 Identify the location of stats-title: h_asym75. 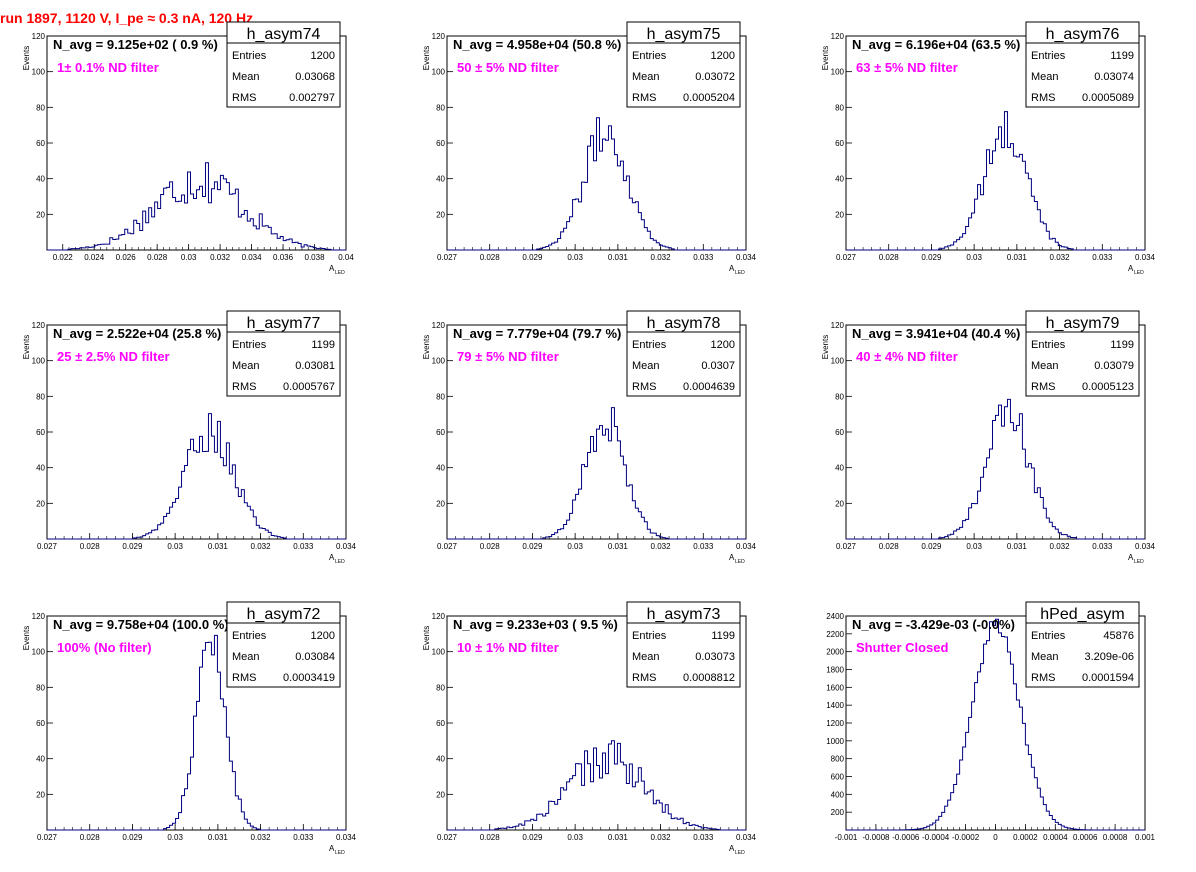
(684, 34).